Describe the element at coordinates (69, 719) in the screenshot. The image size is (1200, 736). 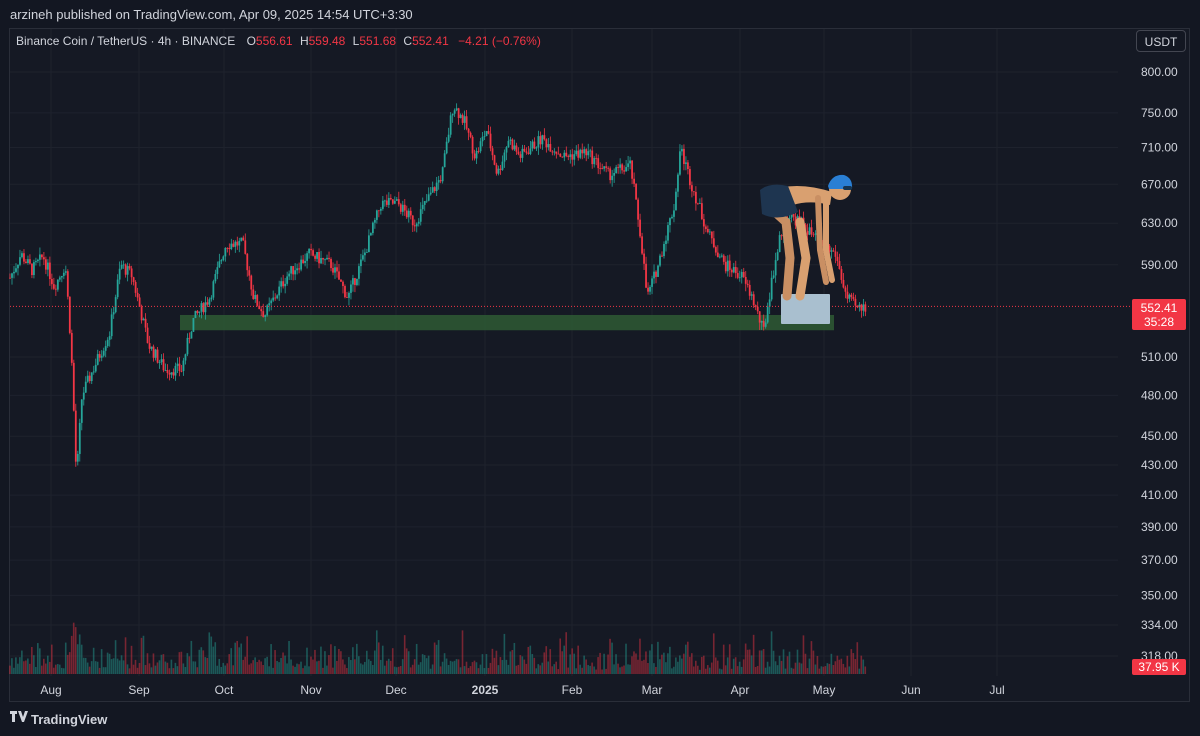
I see `tradingview-brand: TradingView` at that location.